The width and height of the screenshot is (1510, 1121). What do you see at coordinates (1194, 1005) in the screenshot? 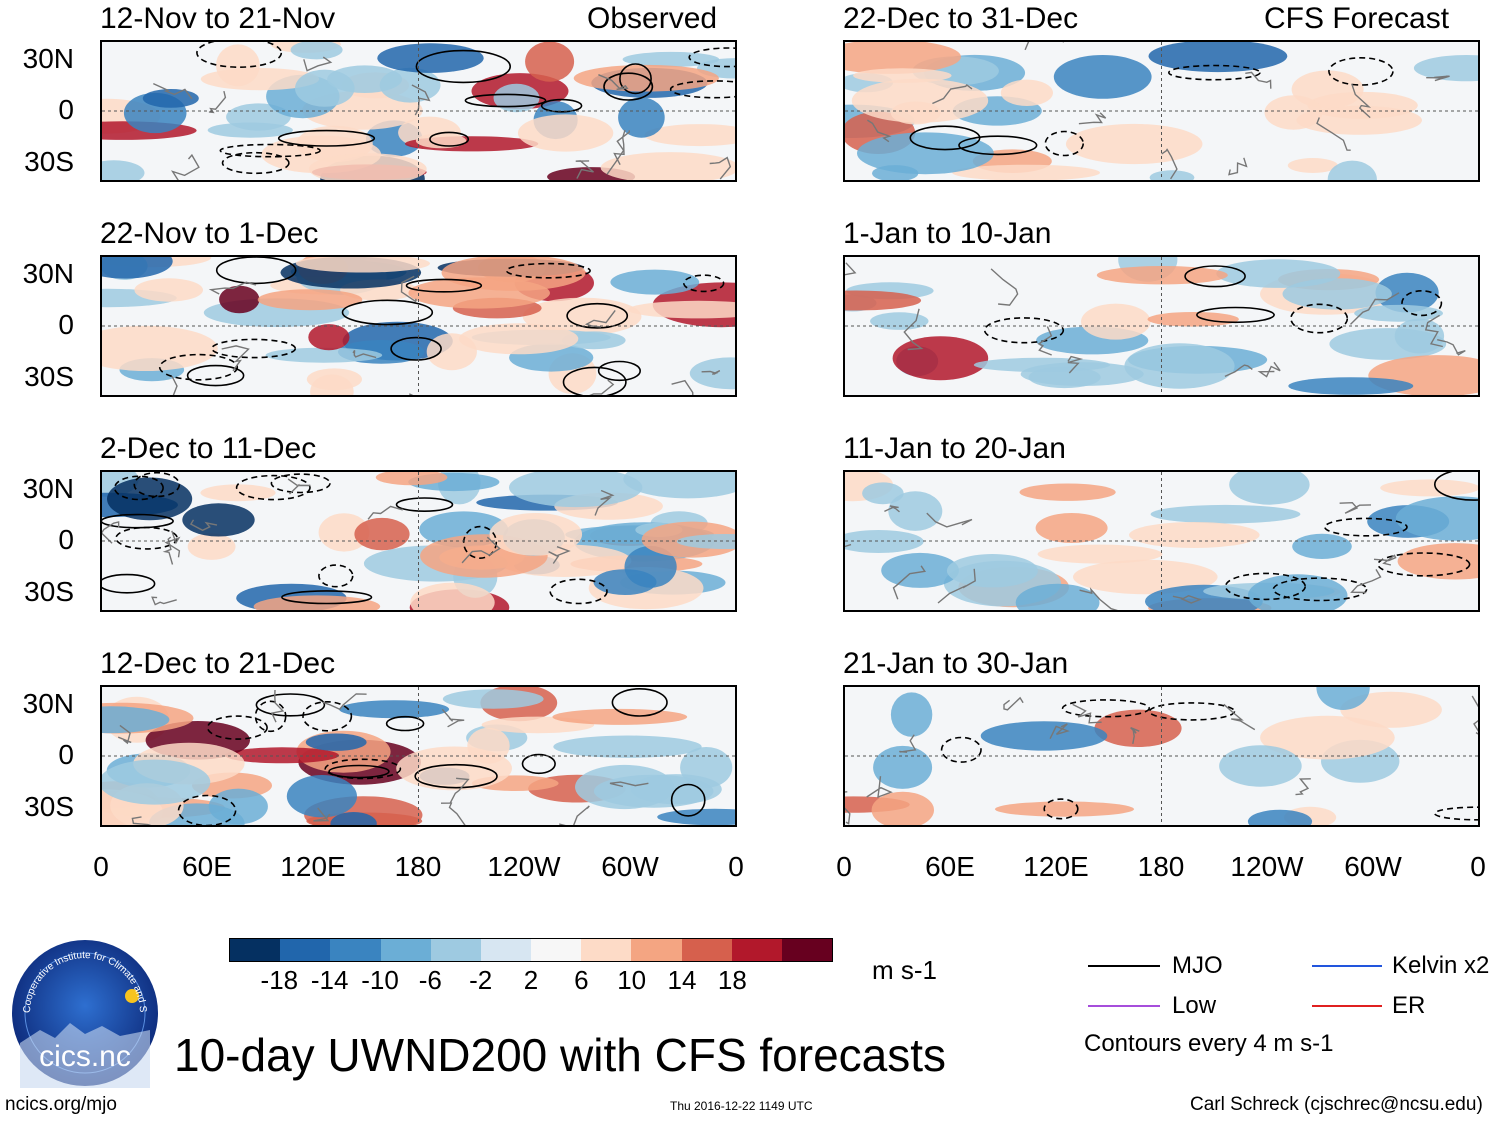
I see `legend-label-low: Low` at bounding box center [1194, 1005].